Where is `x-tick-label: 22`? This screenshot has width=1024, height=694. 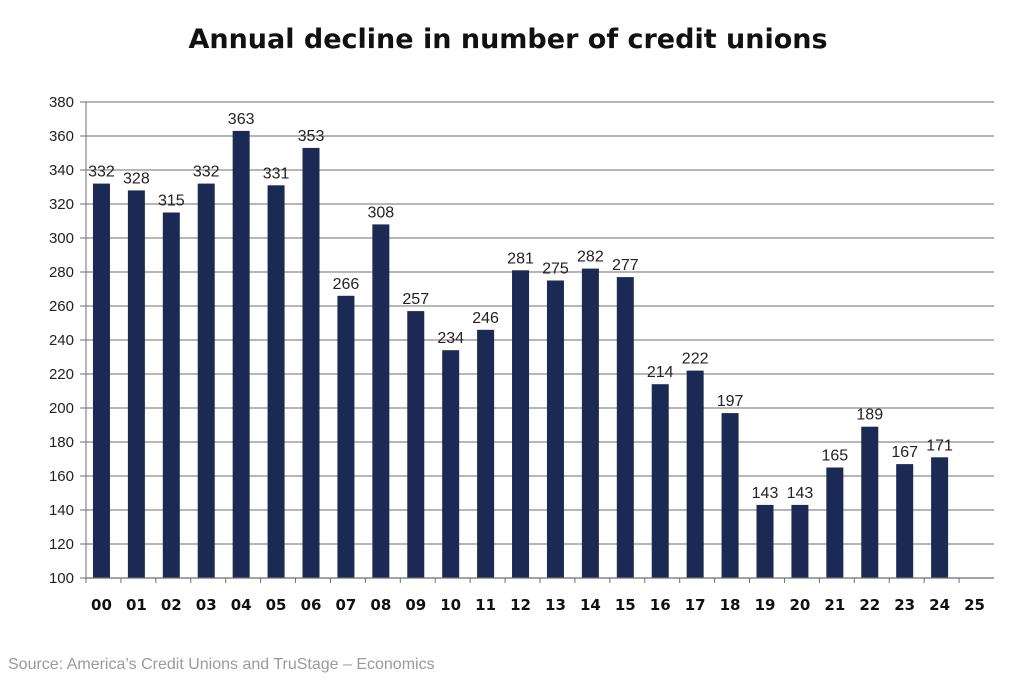 x-tick-label: 22 is located at coordinates (869, 605).